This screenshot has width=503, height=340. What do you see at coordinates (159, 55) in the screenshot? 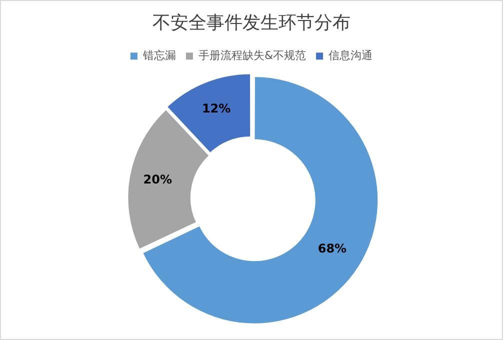
I see `legend-label: 错忘漏` at bounding box center [159, 55].